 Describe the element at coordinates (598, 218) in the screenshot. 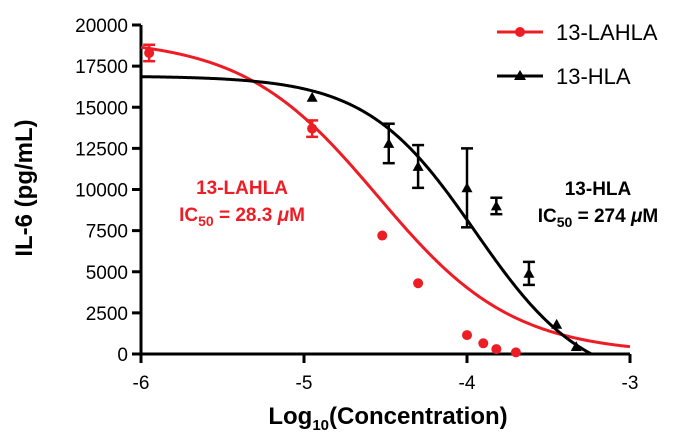

I see `annotation-13-hla-ic50: IC50 = 274 μM` at that location.